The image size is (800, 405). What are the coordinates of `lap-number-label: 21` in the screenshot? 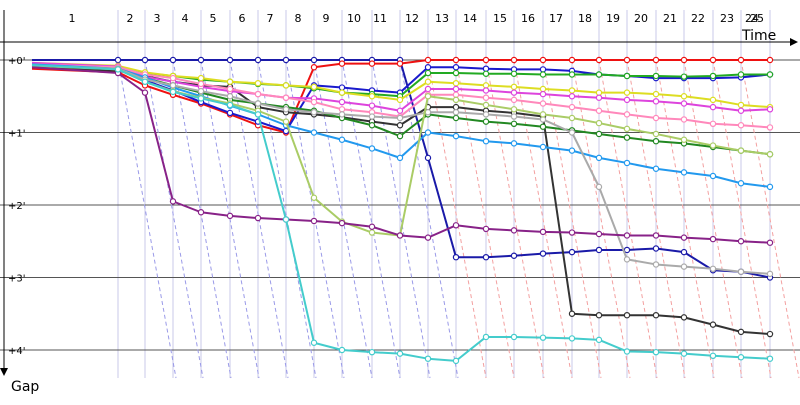 It's located at (670, 18).